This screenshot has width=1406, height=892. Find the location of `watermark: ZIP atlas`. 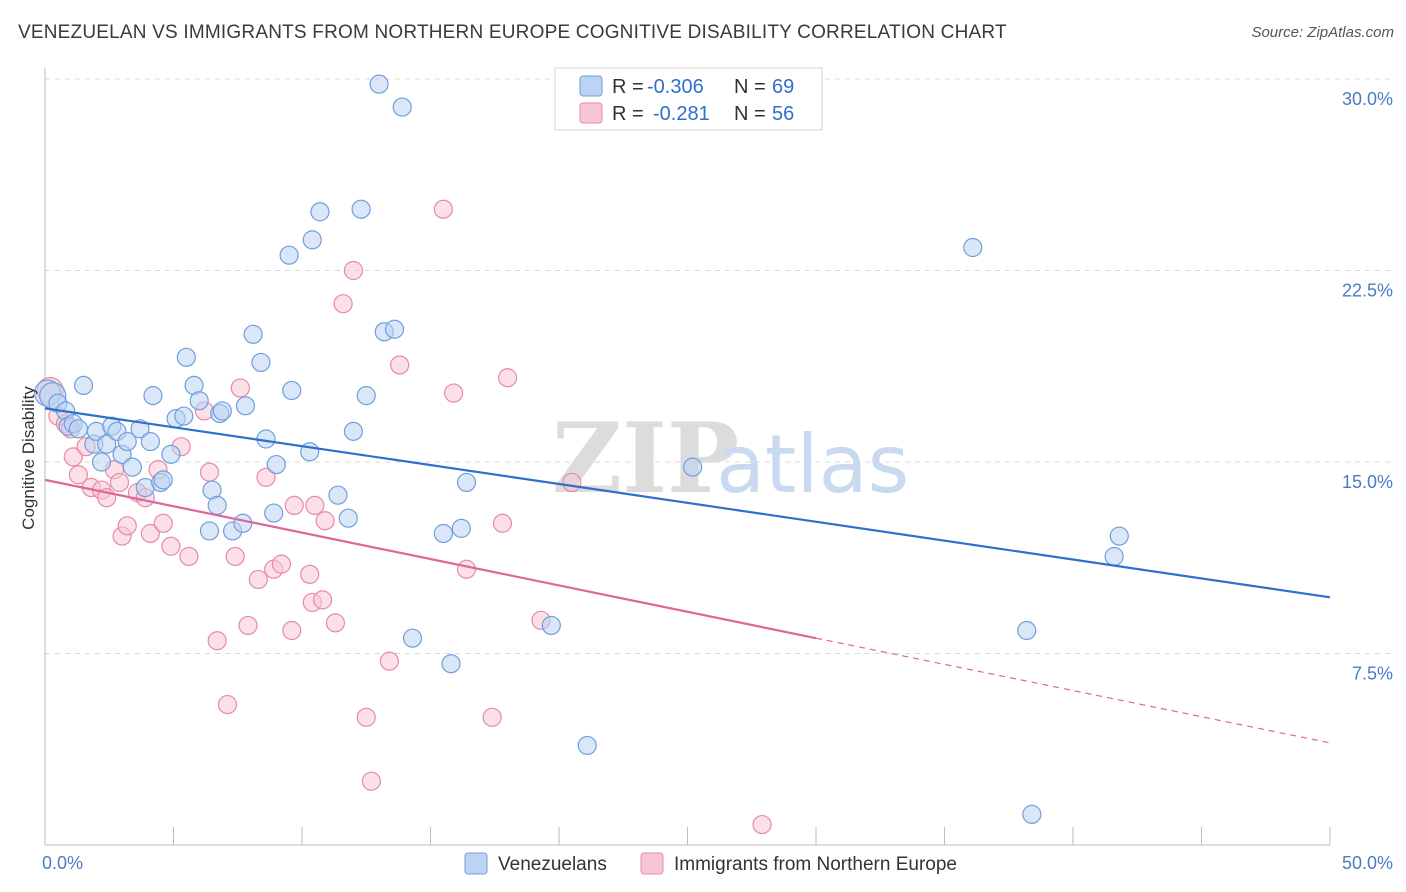

watermark: ZIP atlas is located at coordinates (730, 458).